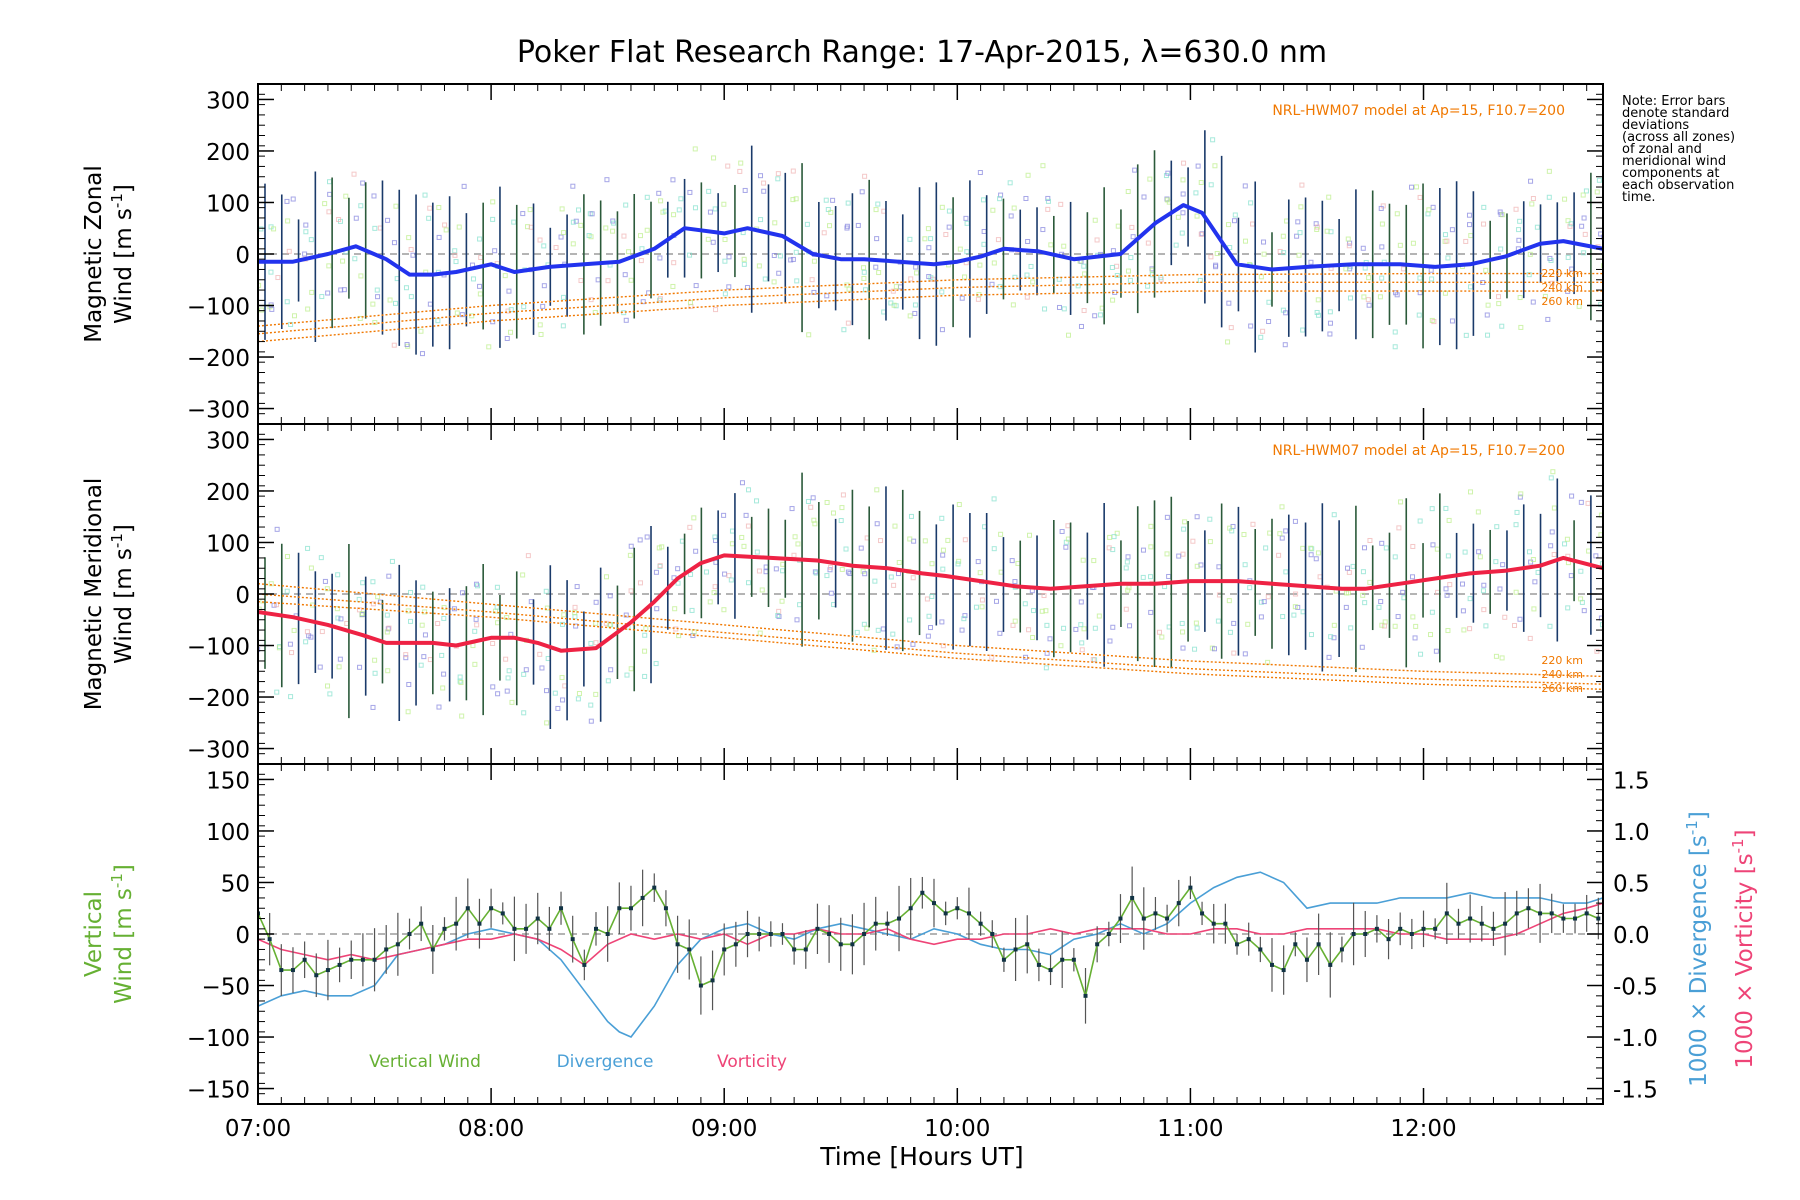 The width and height of the screenshot is (1800, 1200). What do you see at coordinates (930, 934) in the screenshot?
I see `vorticity-line` at bounding box center [930, 934].